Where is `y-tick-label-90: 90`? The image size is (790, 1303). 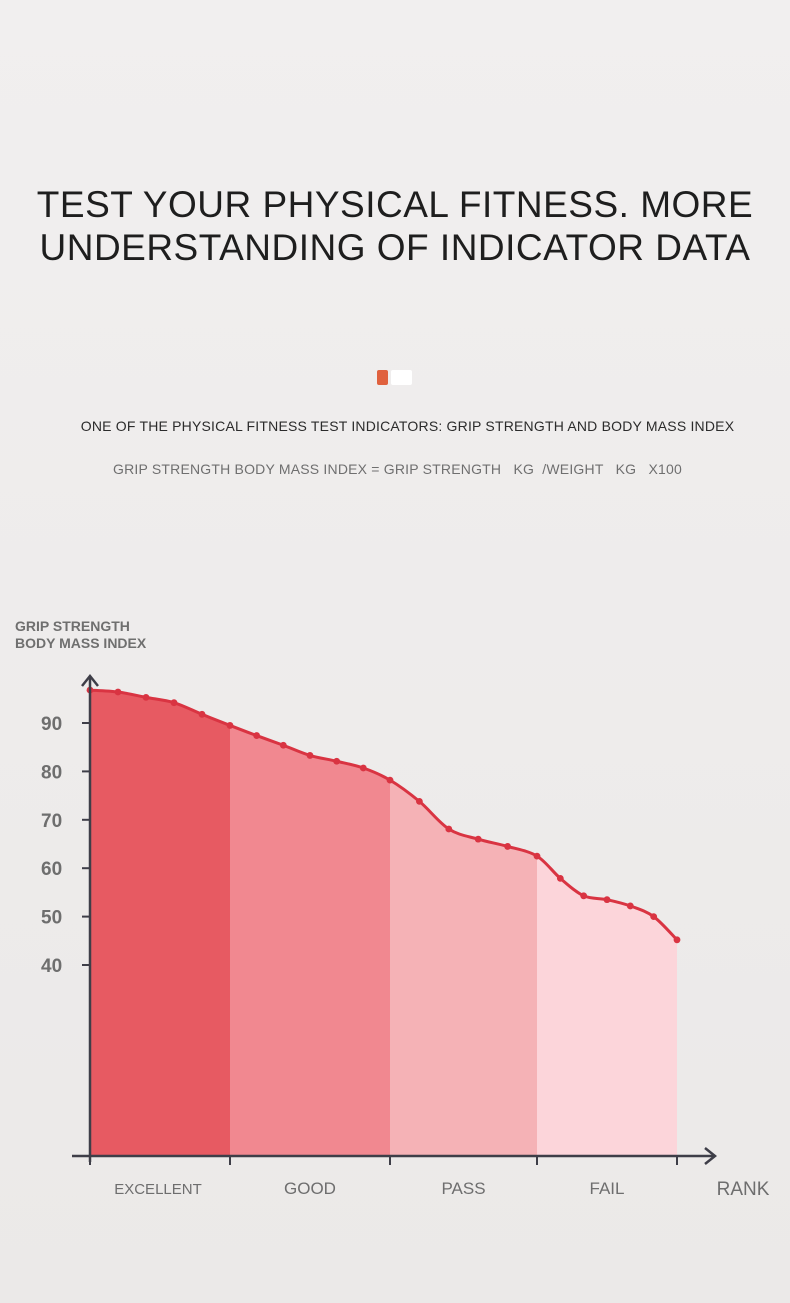 y-tick-label-90: 90 is located at coordinates (51, 724).